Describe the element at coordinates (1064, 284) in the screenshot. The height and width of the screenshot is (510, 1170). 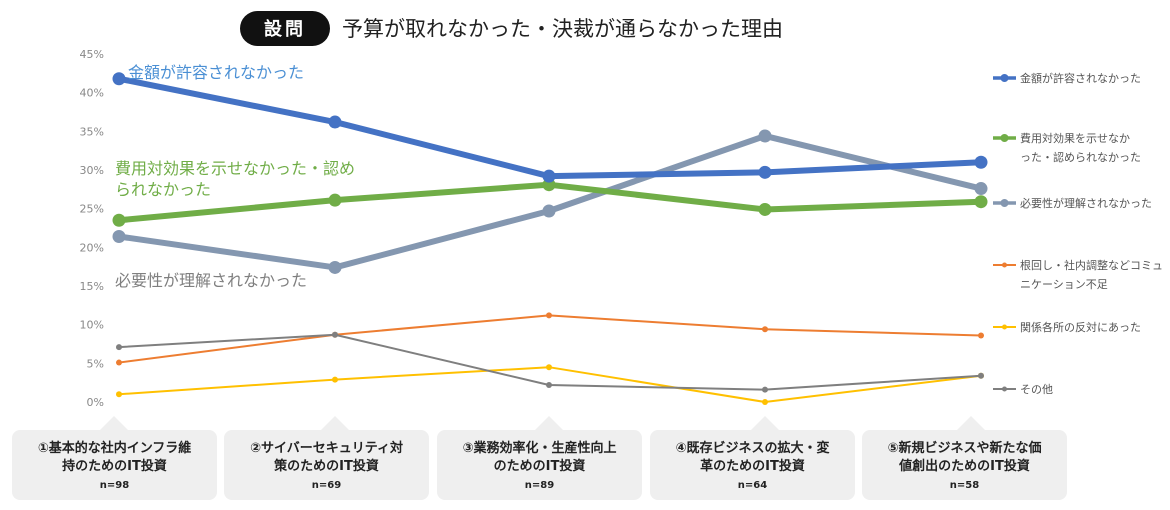
I see `legend-label: ニケーション不足` at that location.